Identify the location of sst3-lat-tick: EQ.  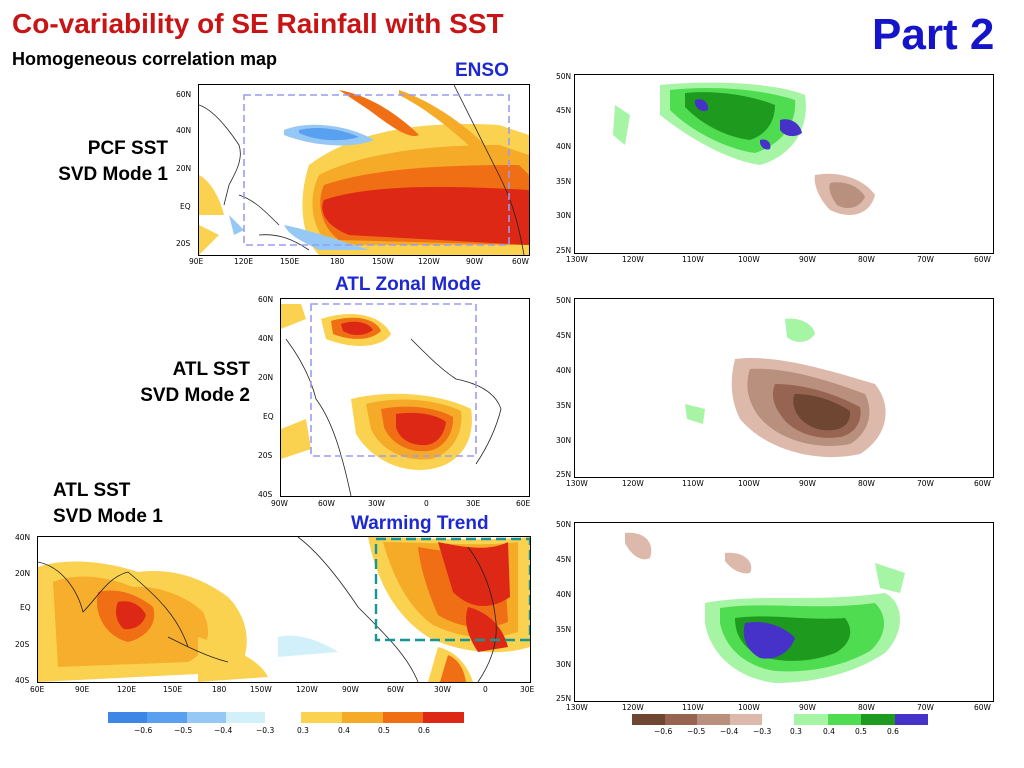
(25, 607).